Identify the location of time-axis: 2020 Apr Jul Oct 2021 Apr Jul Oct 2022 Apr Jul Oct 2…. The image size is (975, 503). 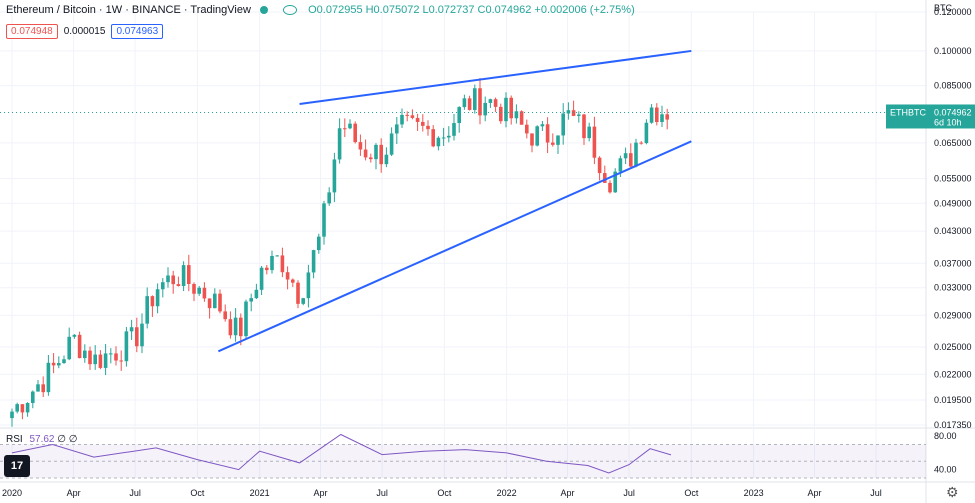
(442, 493).